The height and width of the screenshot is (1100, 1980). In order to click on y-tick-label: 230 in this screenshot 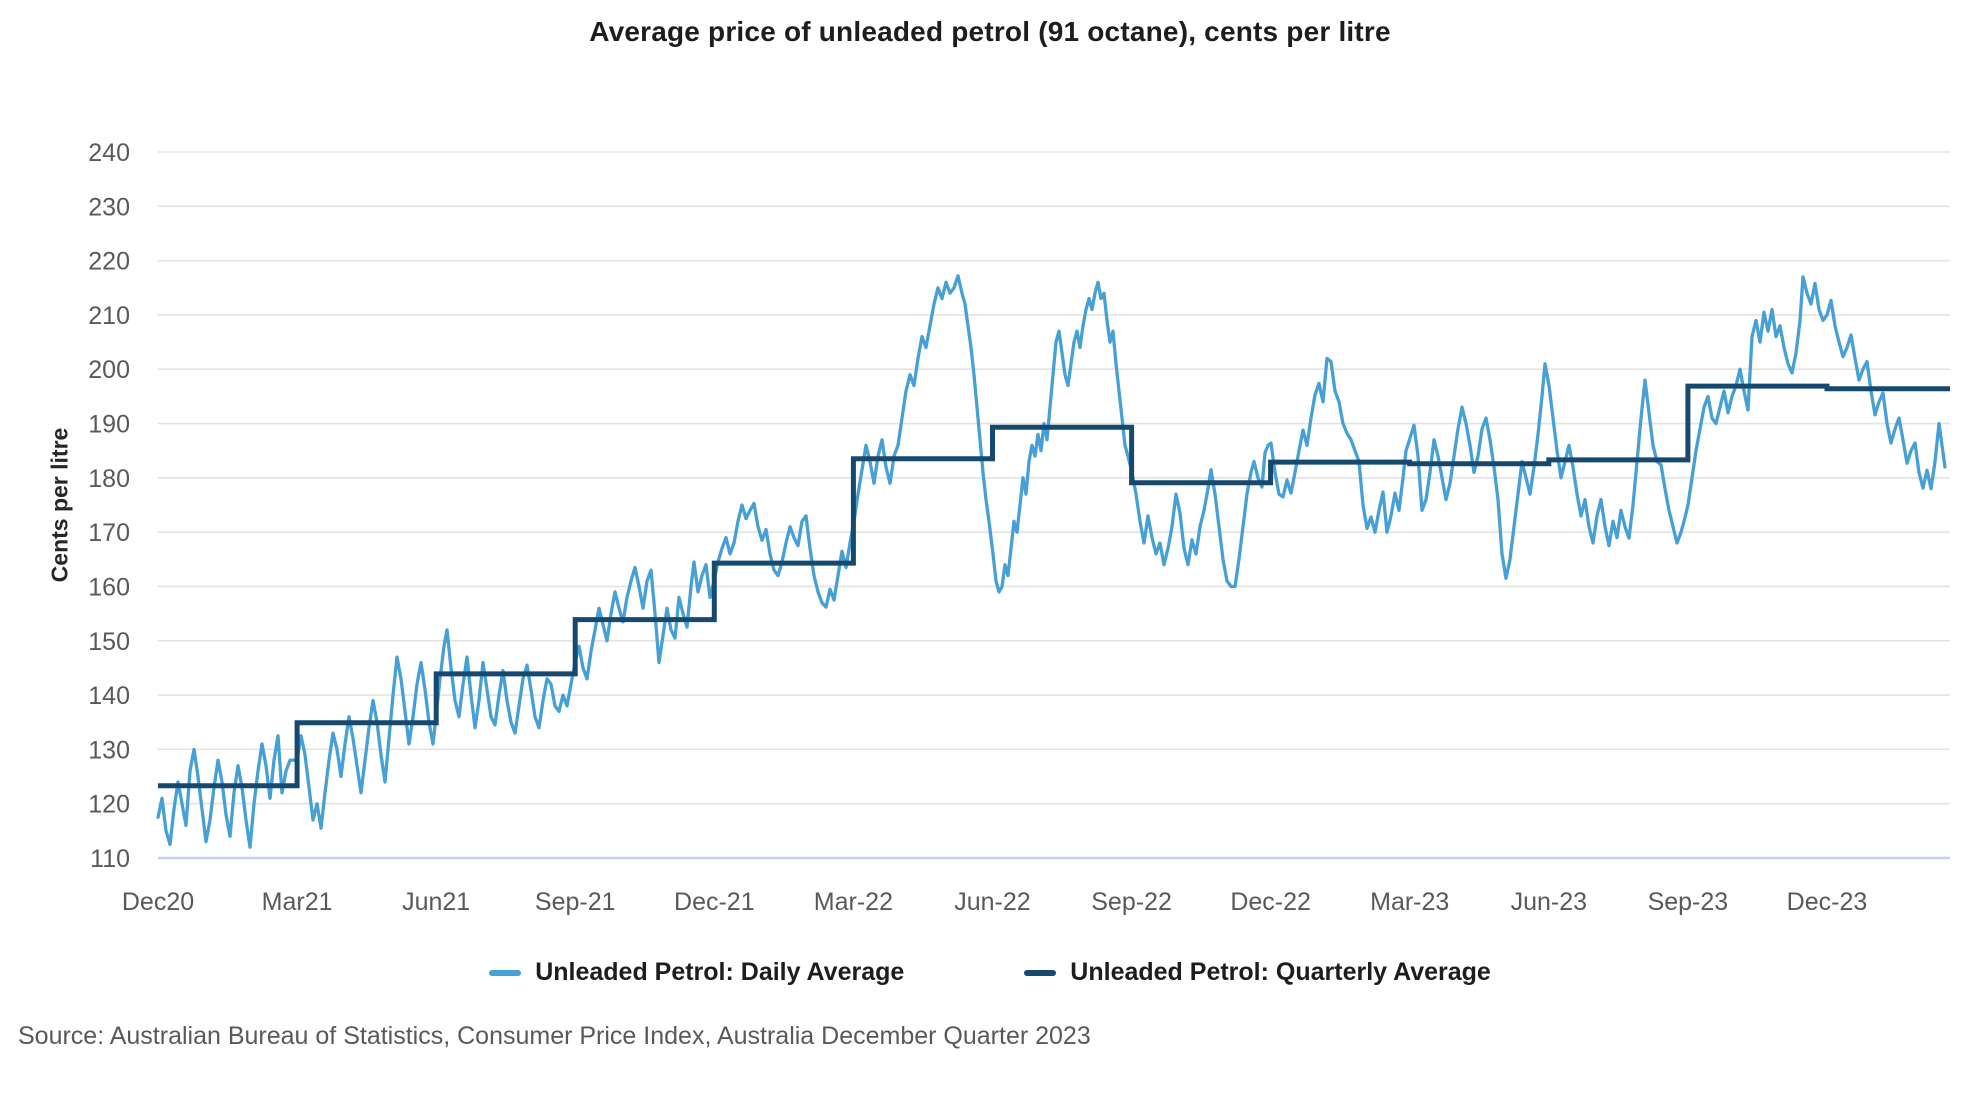, I will do `click(109, 207)`.